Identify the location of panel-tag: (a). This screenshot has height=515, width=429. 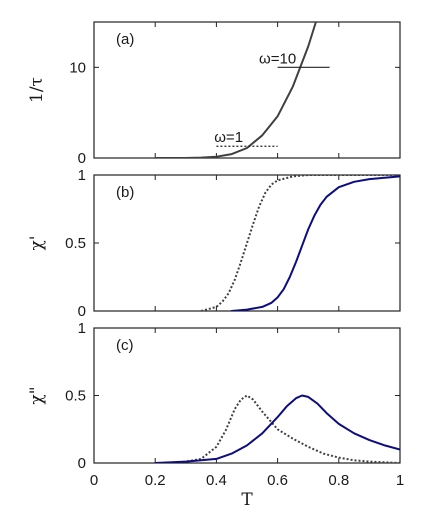
(125, 39).